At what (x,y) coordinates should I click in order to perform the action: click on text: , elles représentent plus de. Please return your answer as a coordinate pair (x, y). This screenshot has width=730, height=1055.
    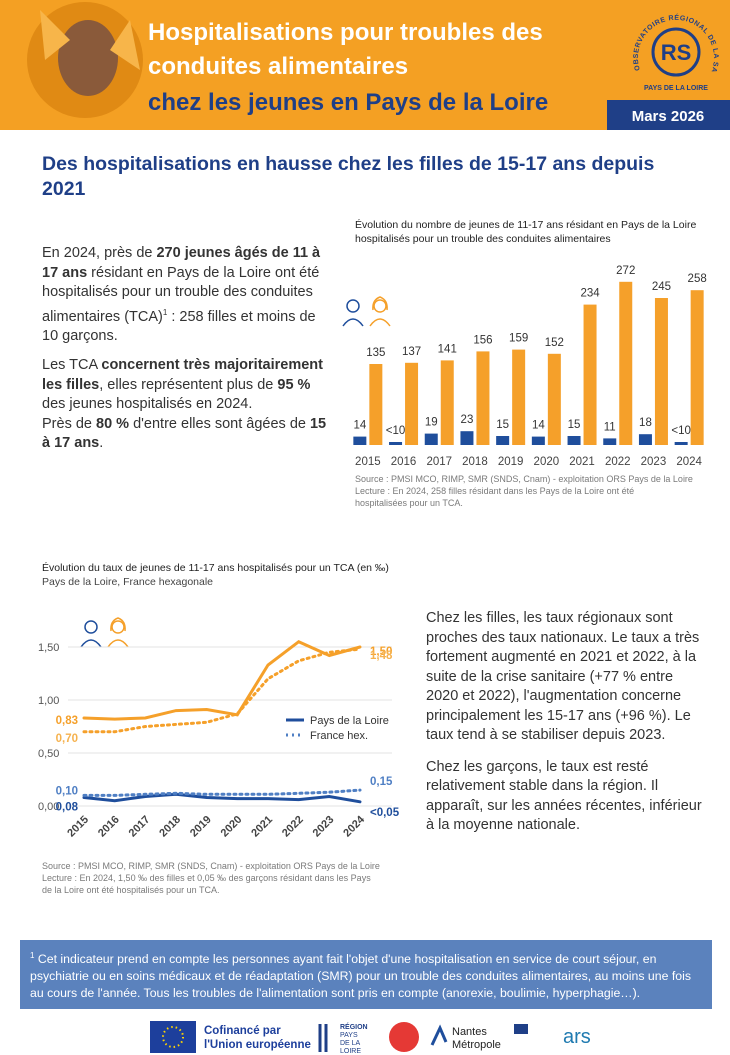
    Looking at the image, I should click on (188, 384).